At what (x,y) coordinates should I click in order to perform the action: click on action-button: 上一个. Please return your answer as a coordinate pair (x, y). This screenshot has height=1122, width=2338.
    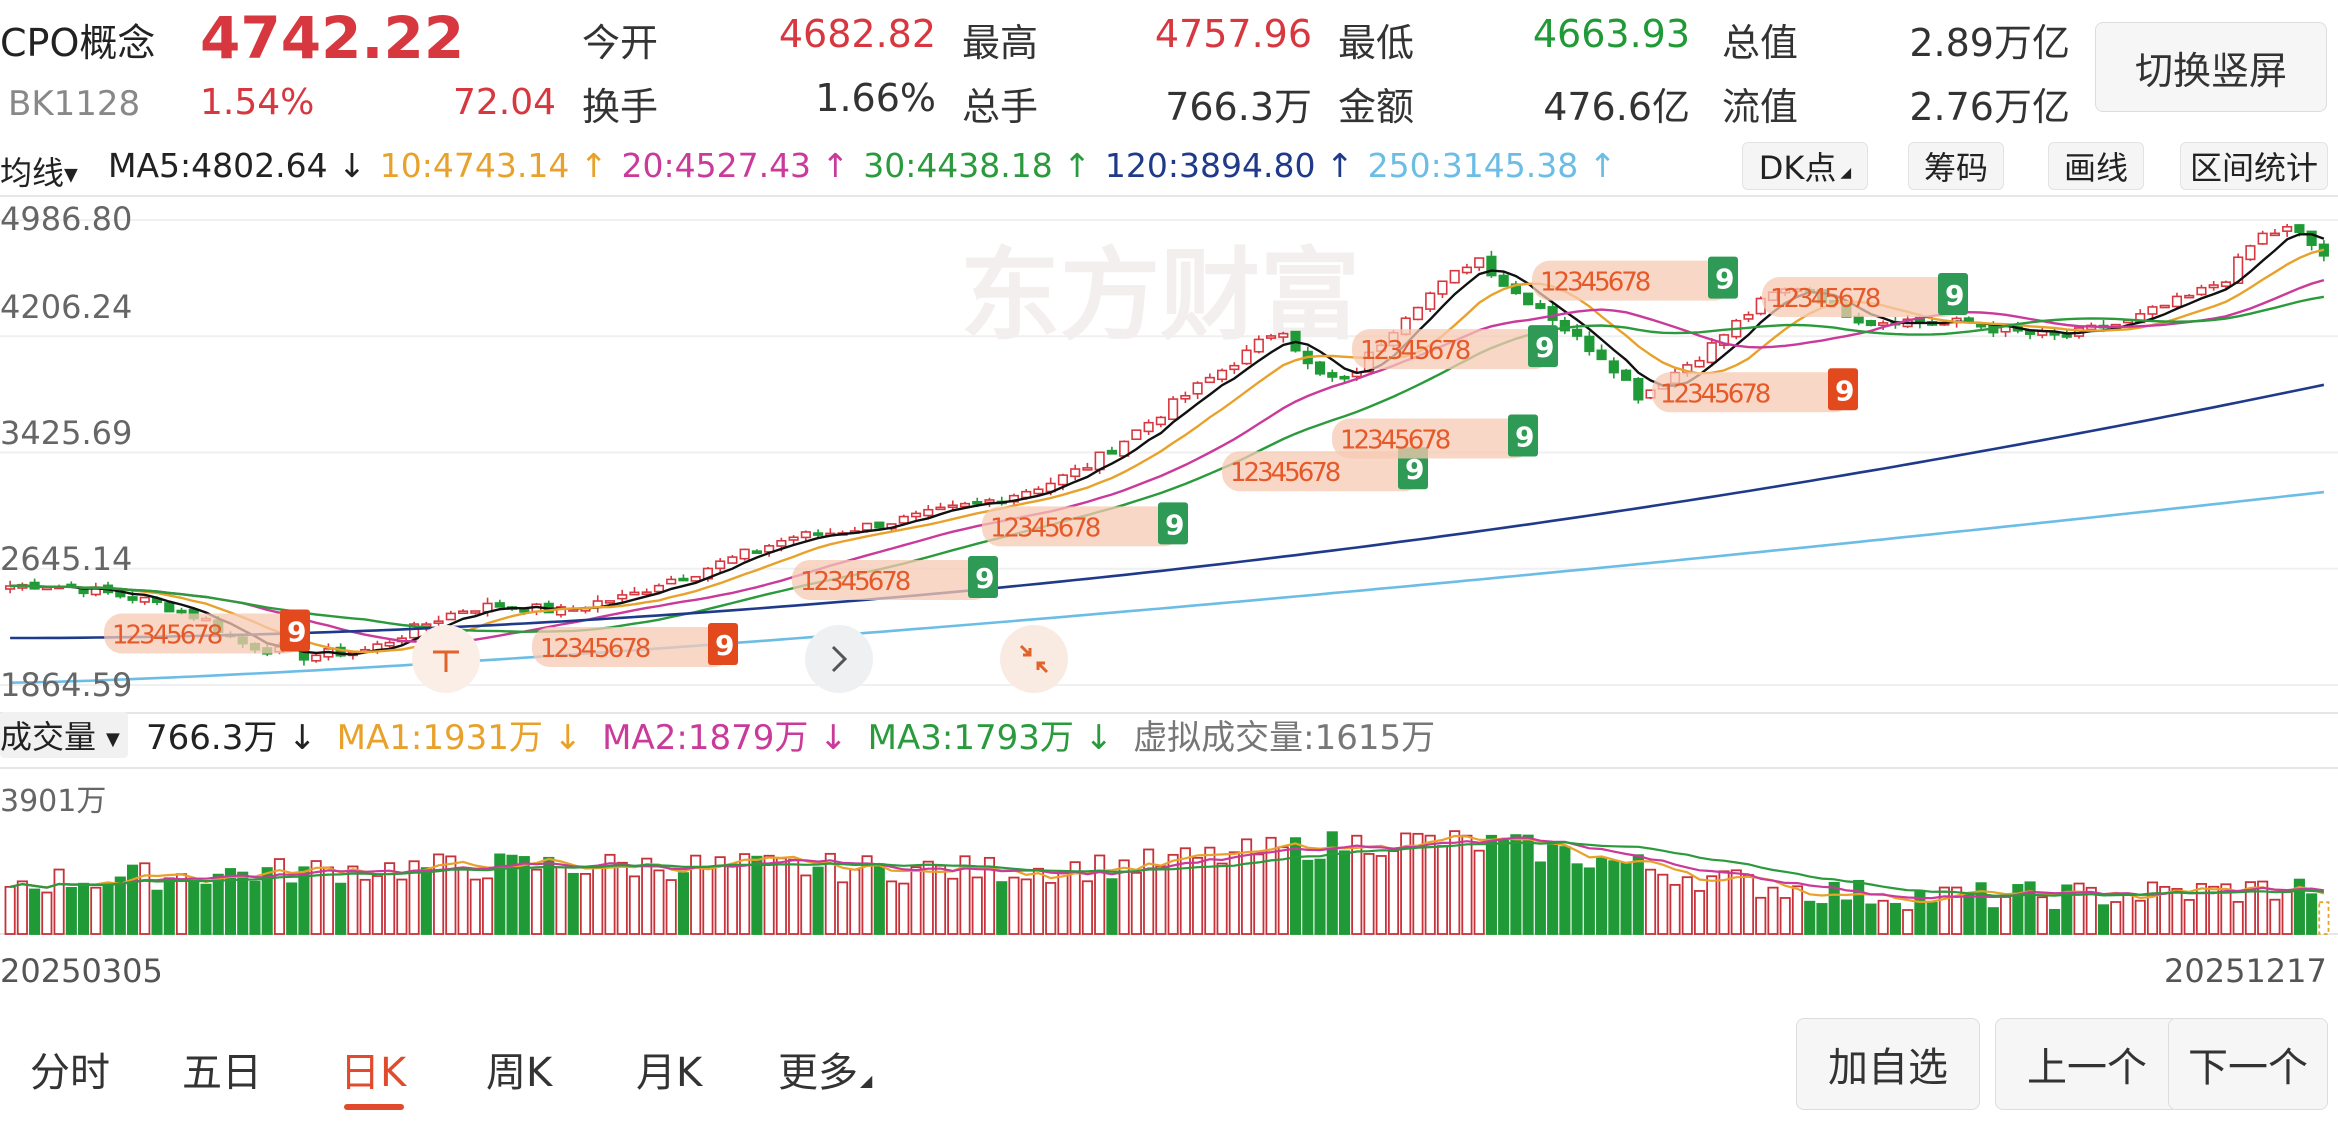
    Looking at the image, I should click on (2087, 1064).